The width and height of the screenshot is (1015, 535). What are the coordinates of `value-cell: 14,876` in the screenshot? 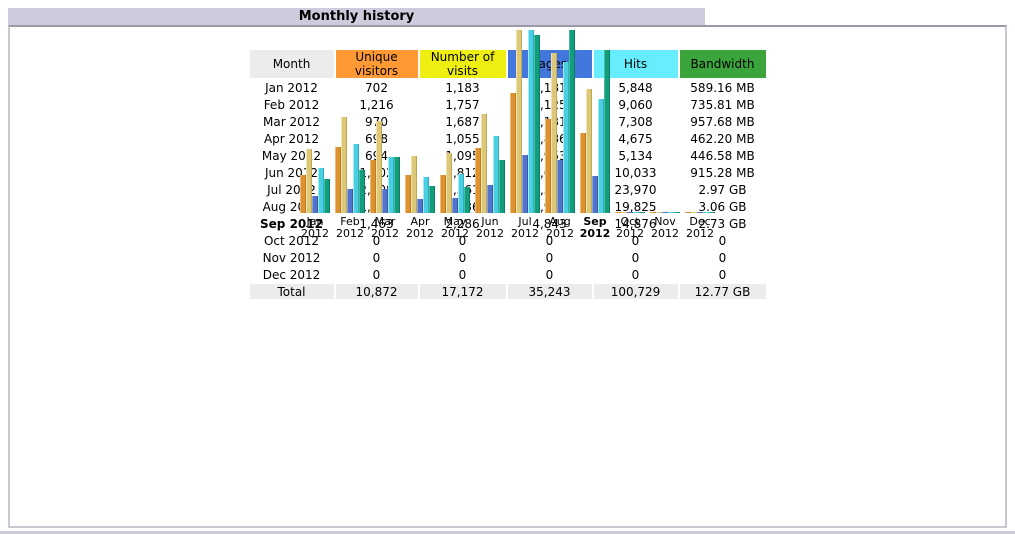 It's located at (635, 223).